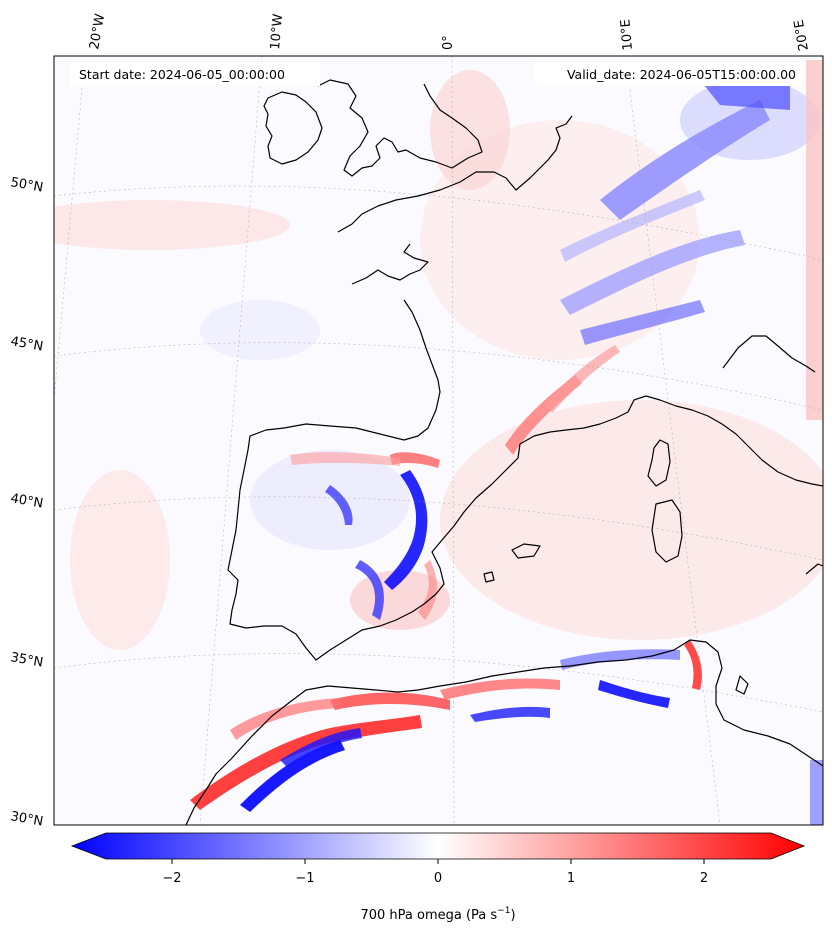  Describe the element at coordinates (742, 685) in the screenshot. I see `tunisia-coast` at that location.